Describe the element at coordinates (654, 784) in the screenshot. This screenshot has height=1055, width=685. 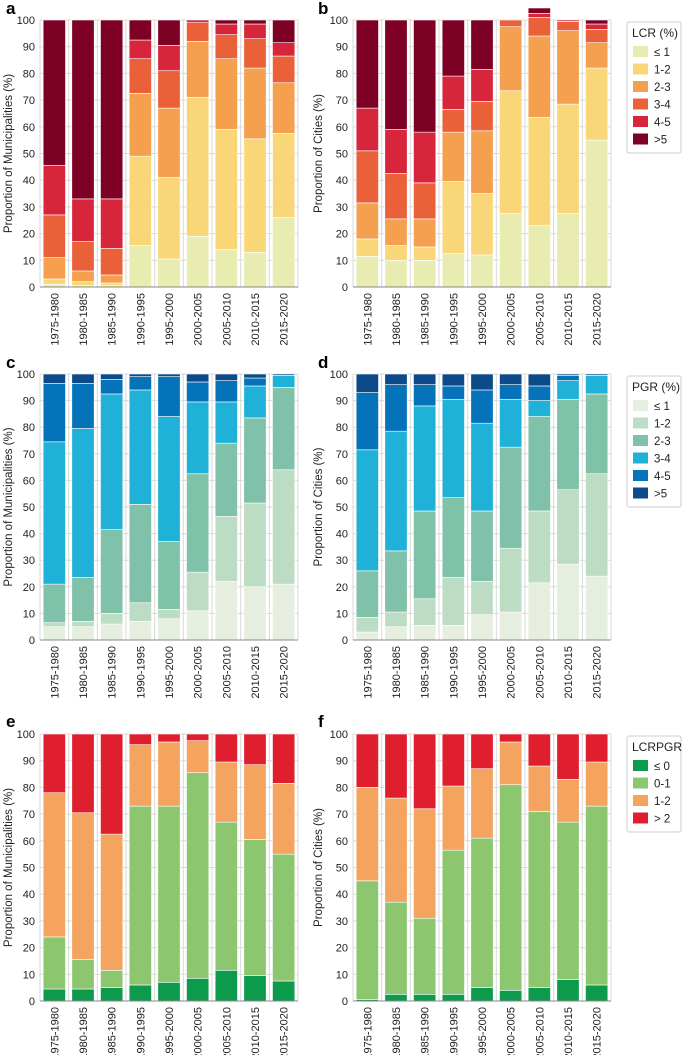
I see `legend-lcrpgr: LCRPGR ≤ 0 0-1 1-2 > 2` at that location.